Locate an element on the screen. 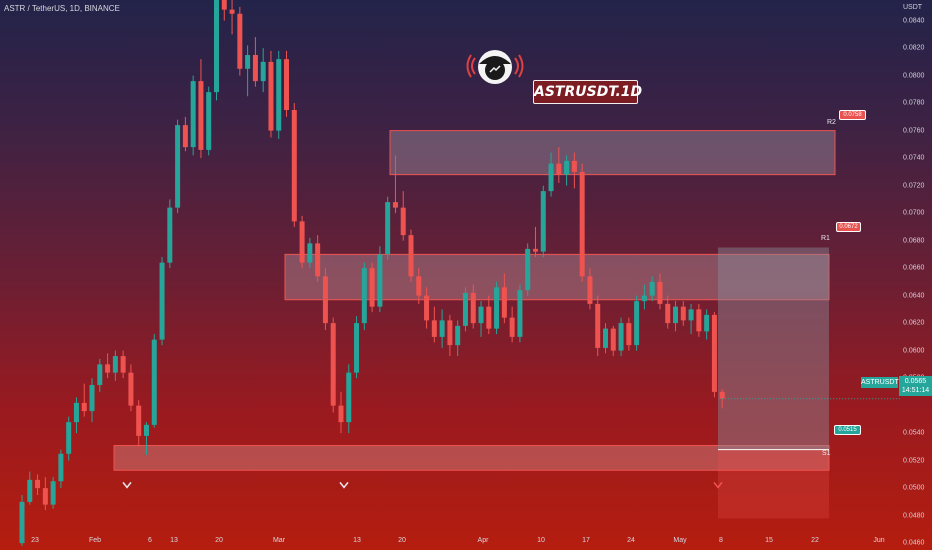 This screenshot has width=932, height=550. last-price-tag: 0.0565 14:51:14 is located at coordinates (915, 386).